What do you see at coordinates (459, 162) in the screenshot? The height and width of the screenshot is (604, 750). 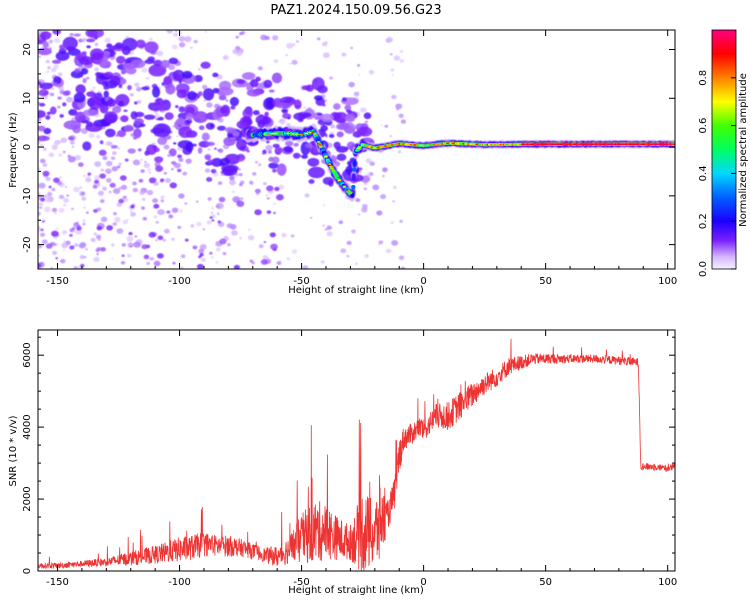 I see `signal-ridge` at bounding box center [459, 162].